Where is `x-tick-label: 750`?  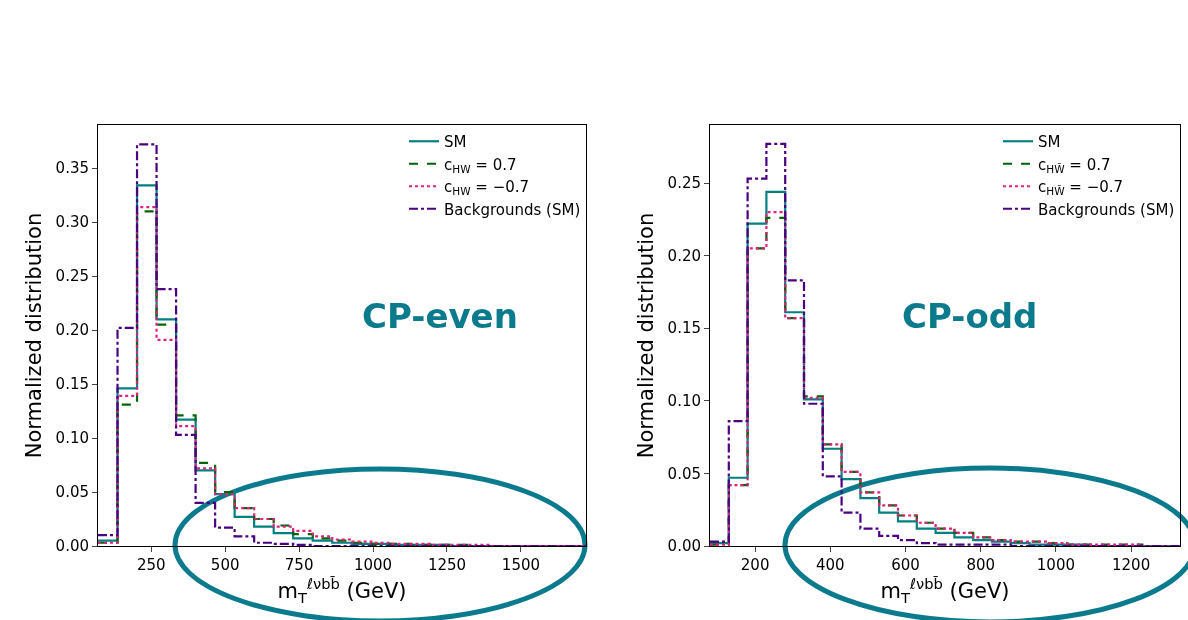
x-tick-label: 750 is located at coordinates (299, 565).